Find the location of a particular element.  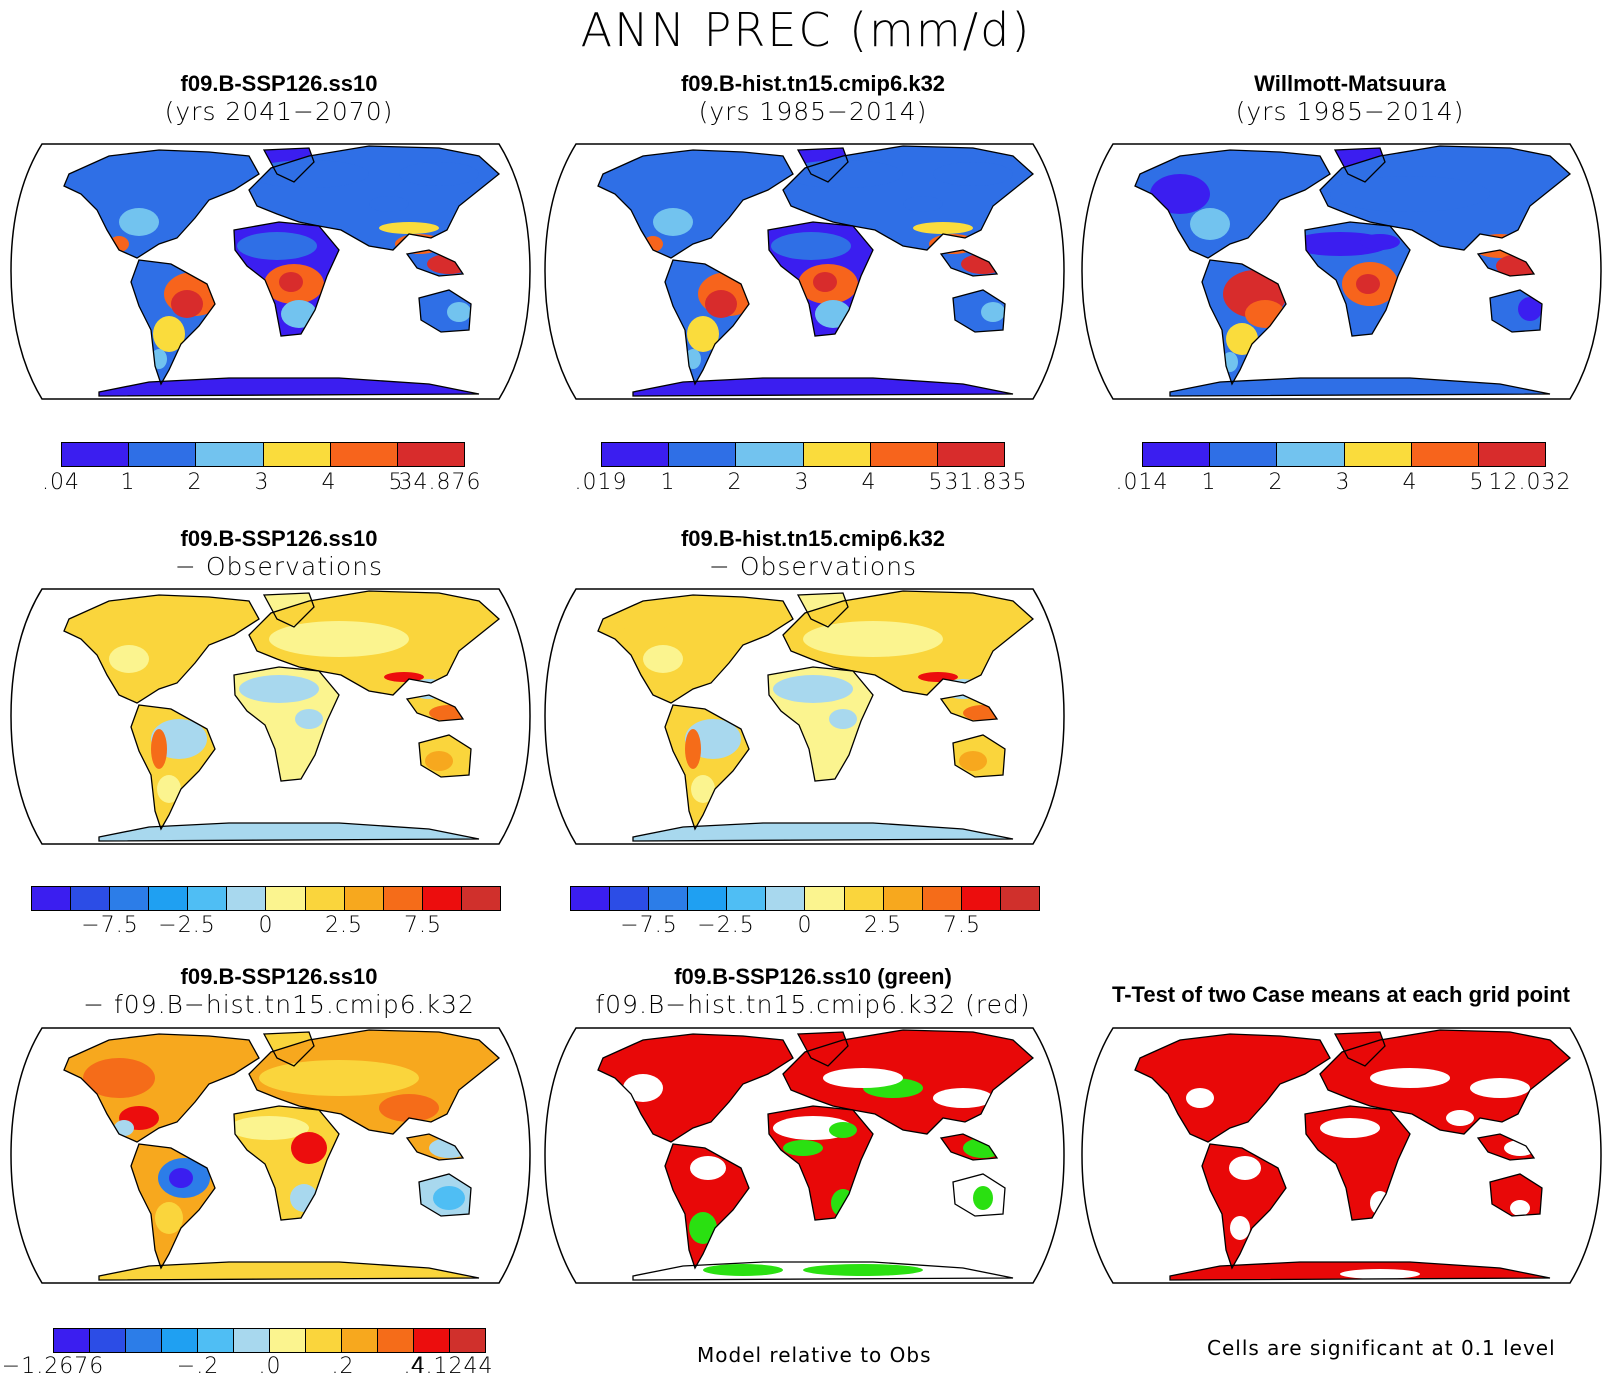

panel-subtitle: f09.B−hist.tn15.cmip6.k32 (red) is located at coordinates (813, 1004).